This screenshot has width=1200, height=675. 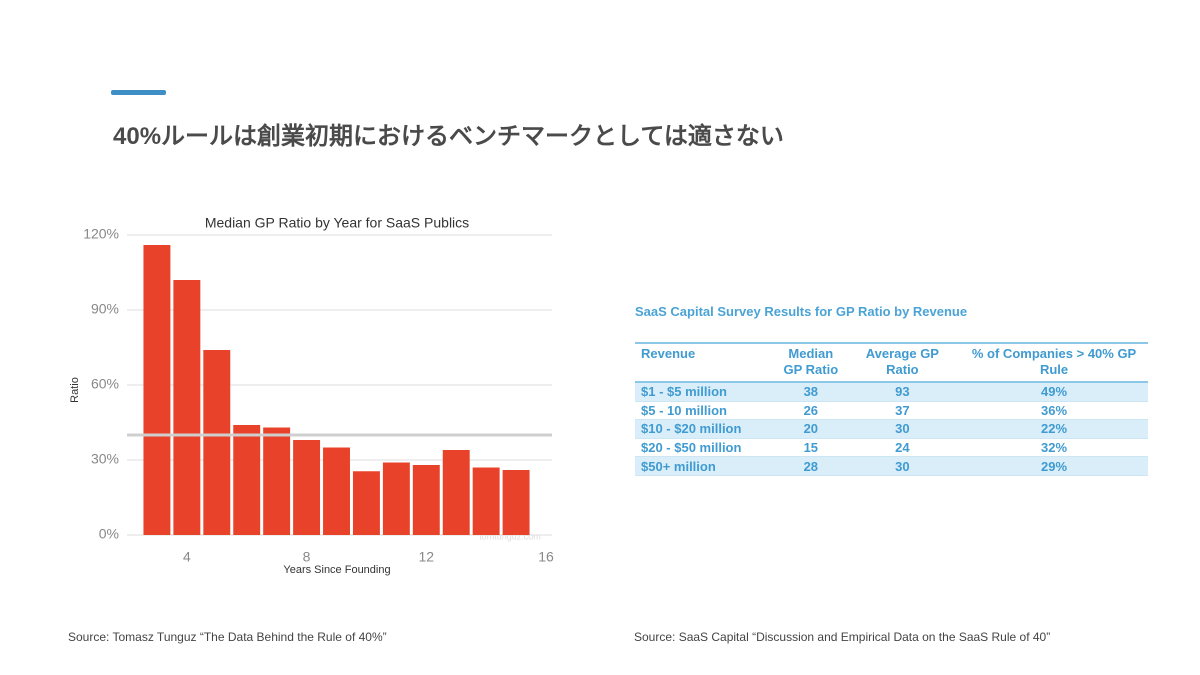 I want to click on table-cell: 26, so click(x=811, y=411).